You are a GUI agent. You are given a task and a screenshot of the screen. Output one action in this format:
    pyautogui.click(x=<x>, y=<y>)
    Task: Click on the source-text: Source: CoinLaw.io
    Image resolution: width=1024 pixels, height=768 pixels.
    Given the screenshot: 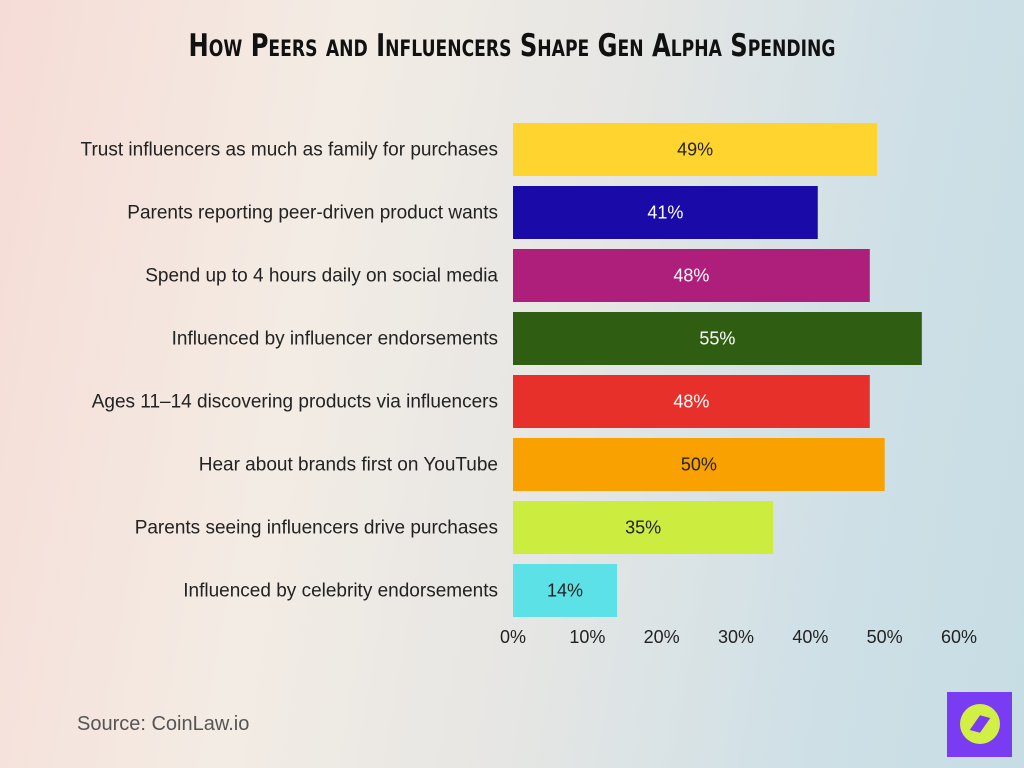 What is the action you would take?
    pyautogui.click(x=163, y=724)
    